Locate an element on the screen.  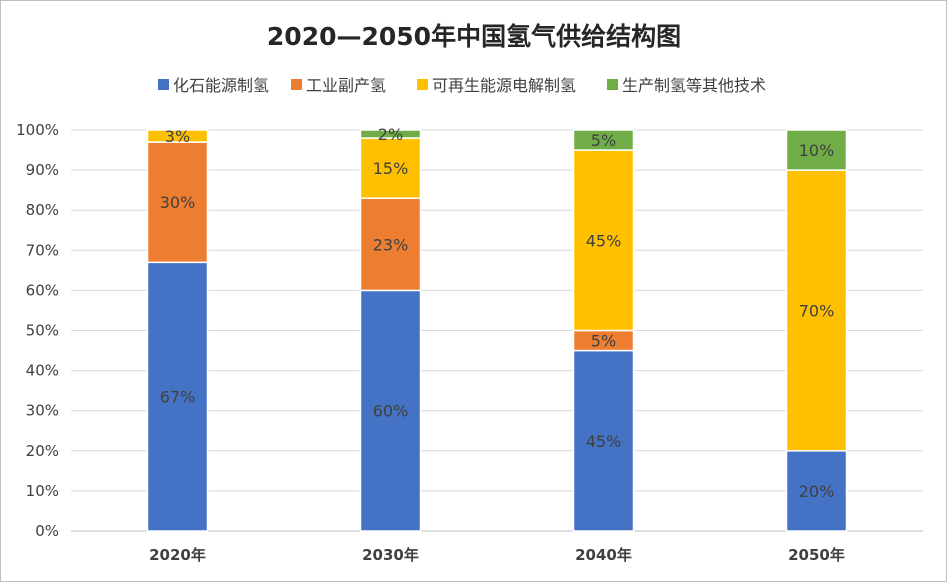
y-tick-label: 90% is located at coordinates (42, 170).